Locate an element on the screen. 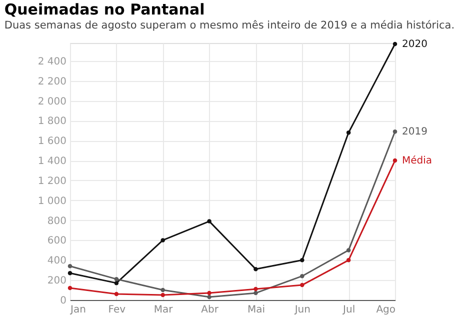  y-tick-label: 1 600 is located at coordinates (52, 142).